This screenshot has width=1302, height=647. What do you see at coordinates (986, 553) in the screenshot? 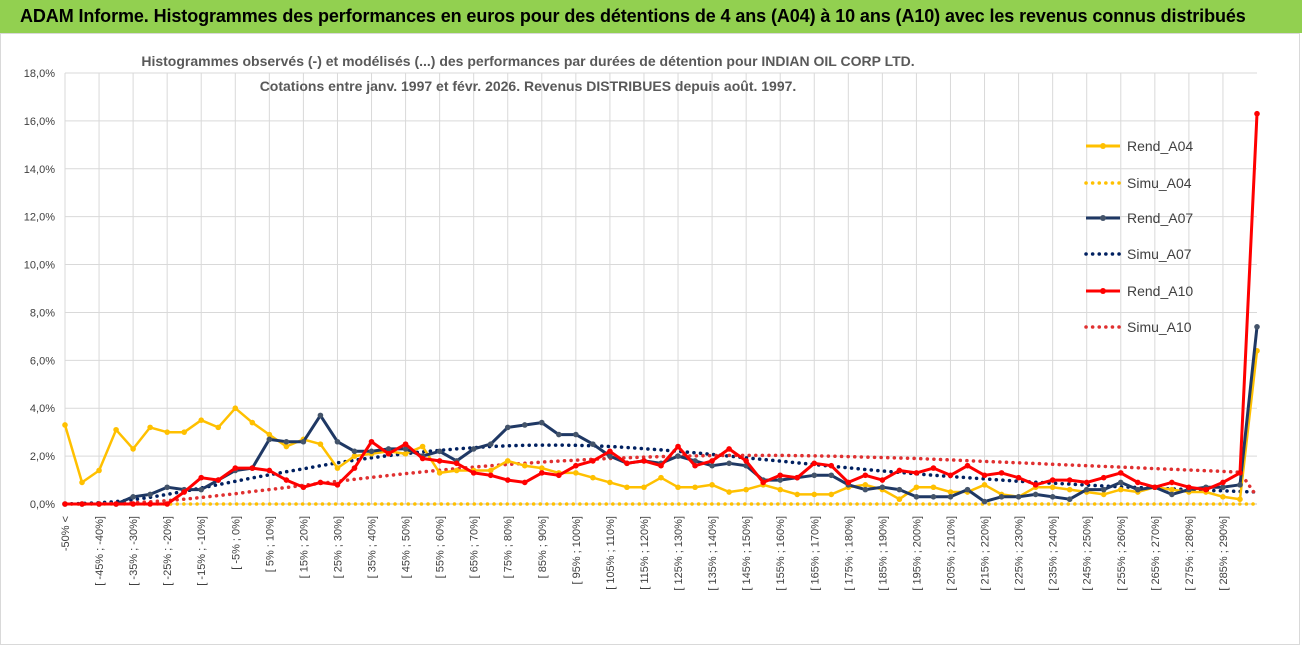
I see `x-tick-label: [ 215% ; 220%]` at bounding box center [986, 553].